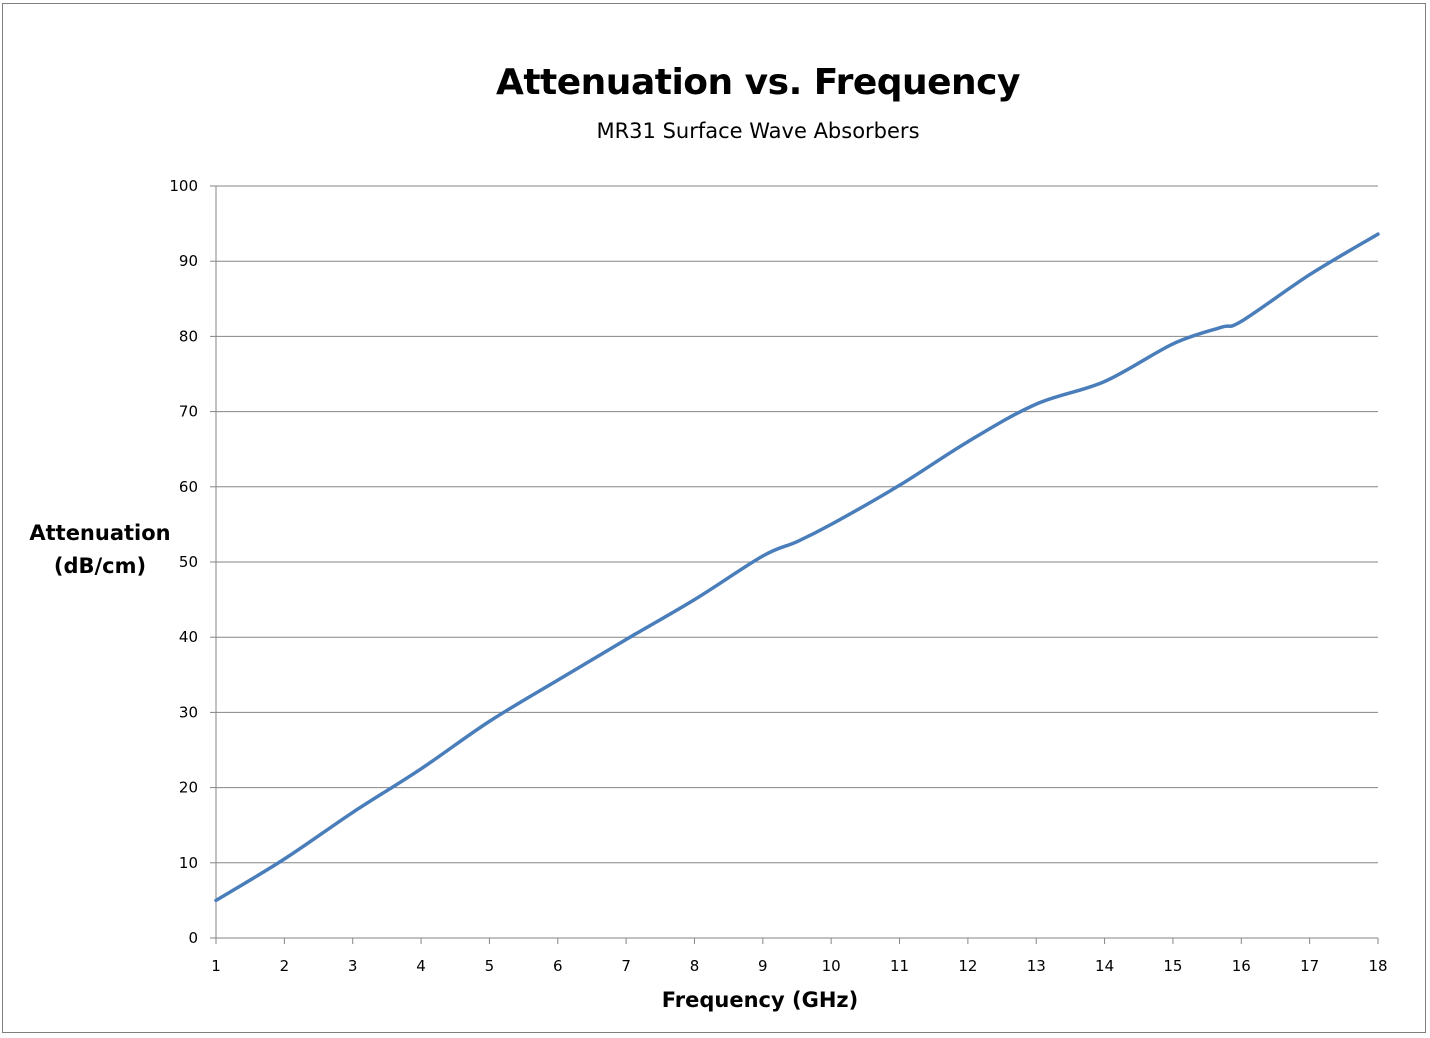 The height and width of the screenshot is (1038, 1430). Describe the element at coordinates (183, 186) in the screenshot. I see `y-tick-label: 100` at that location.